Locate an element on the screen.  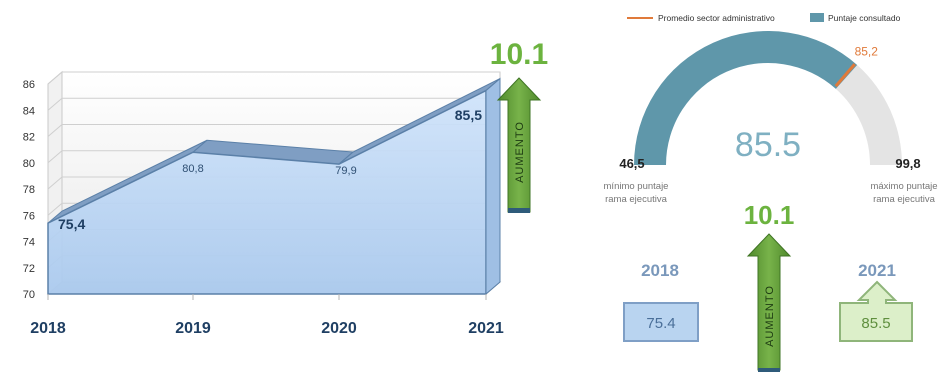
y-tick-label: 82 is located at coordinates (29, 138).